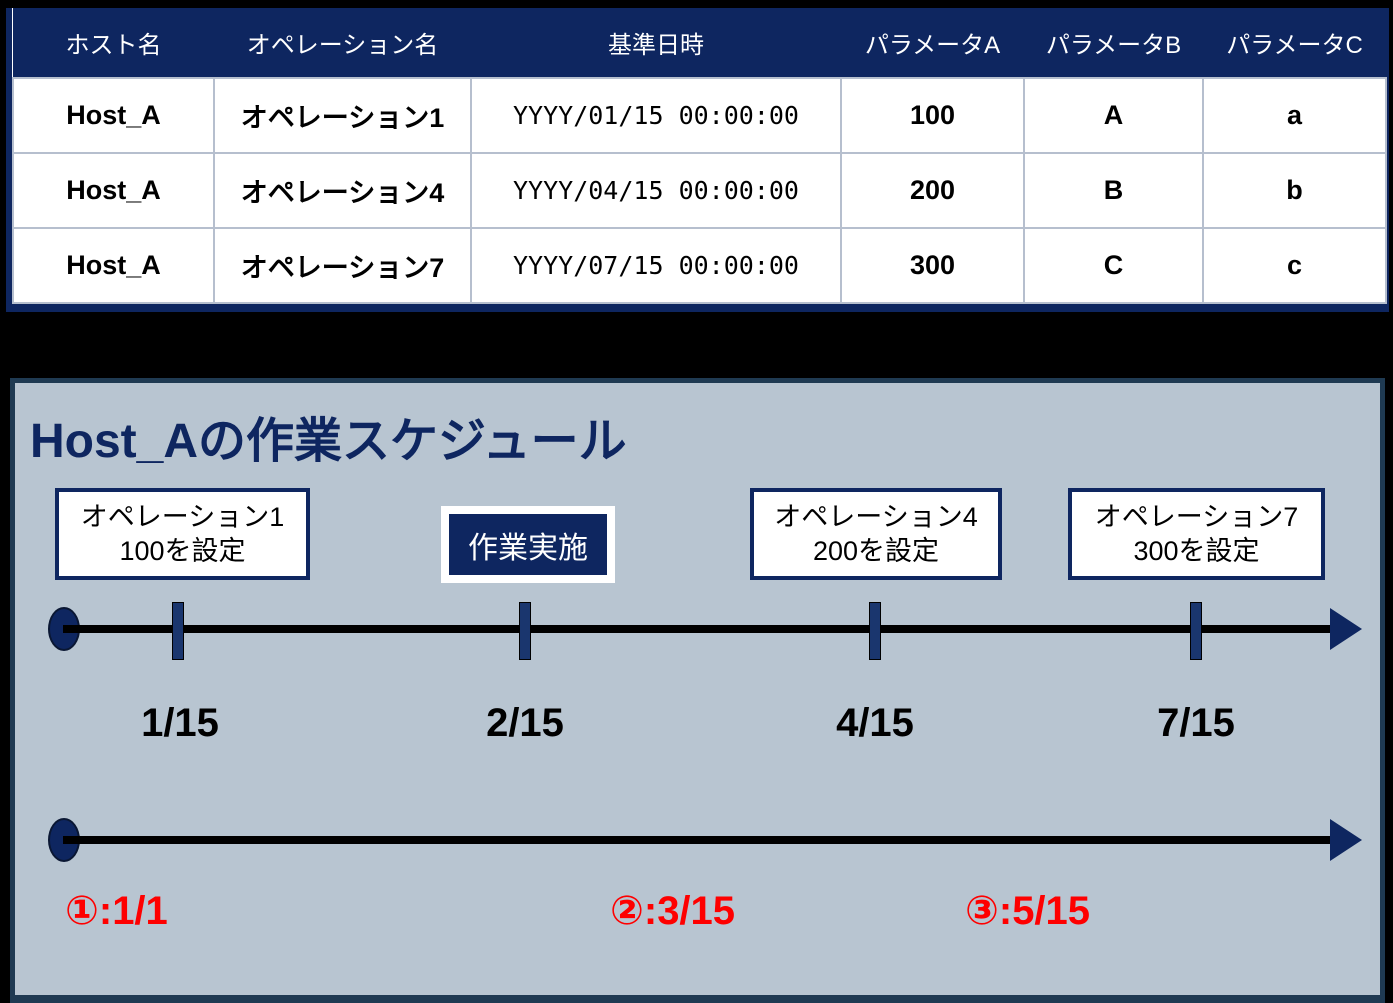 The image size is (1393, 1003). Describe the element at coordinates (342, 265) in the screenshot. I see `cell-operation: オペレーション7` at that location.